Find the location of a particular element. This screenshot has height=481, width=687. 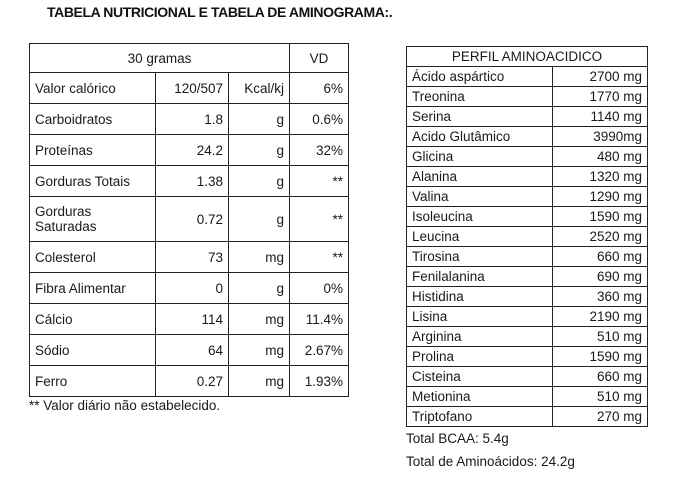

table-row: Lisina 2190 mg is located at coordinates (527, 316).